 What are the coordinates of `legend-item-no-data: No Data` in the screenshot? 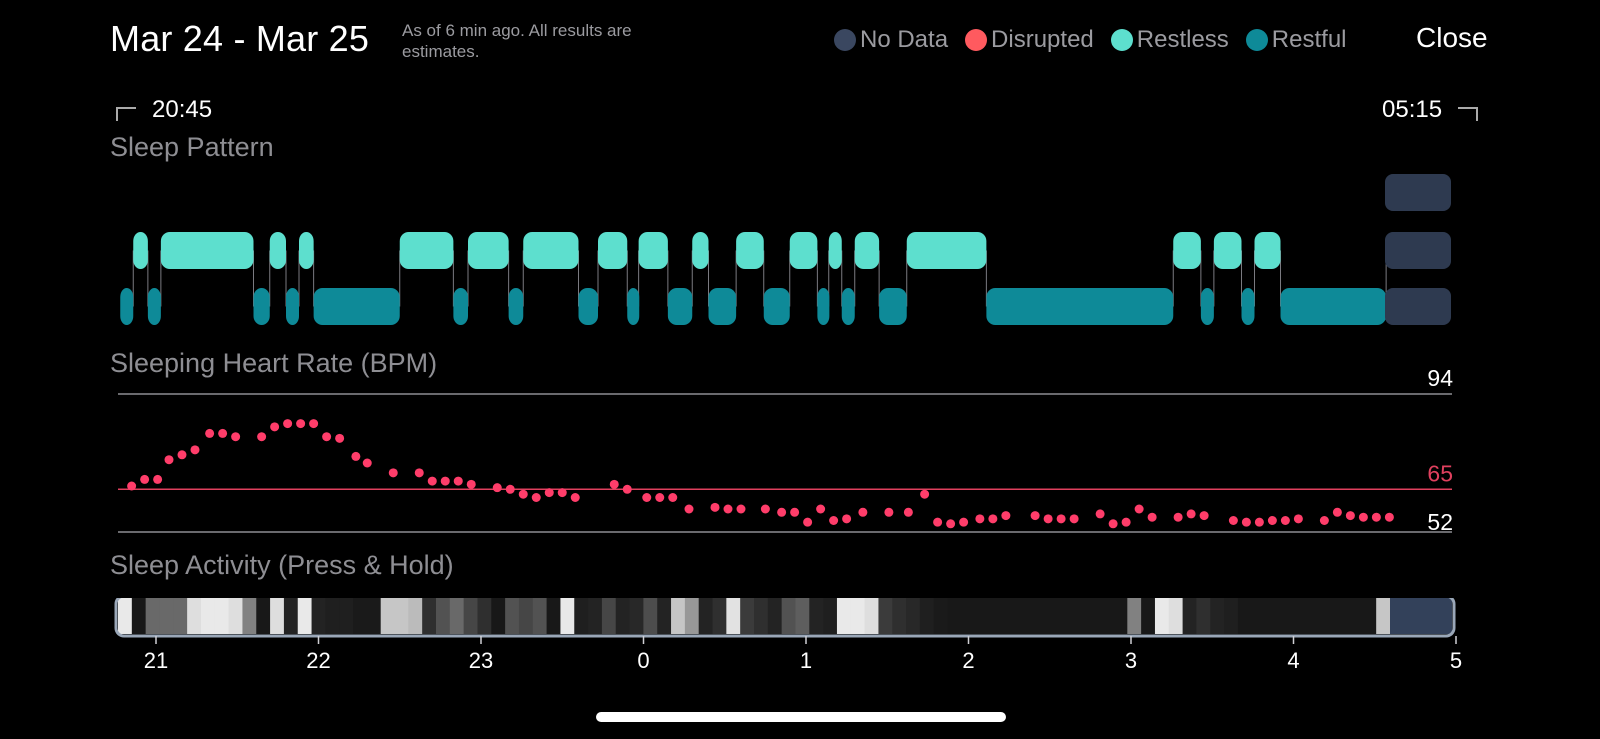 It's located at (891, 40).